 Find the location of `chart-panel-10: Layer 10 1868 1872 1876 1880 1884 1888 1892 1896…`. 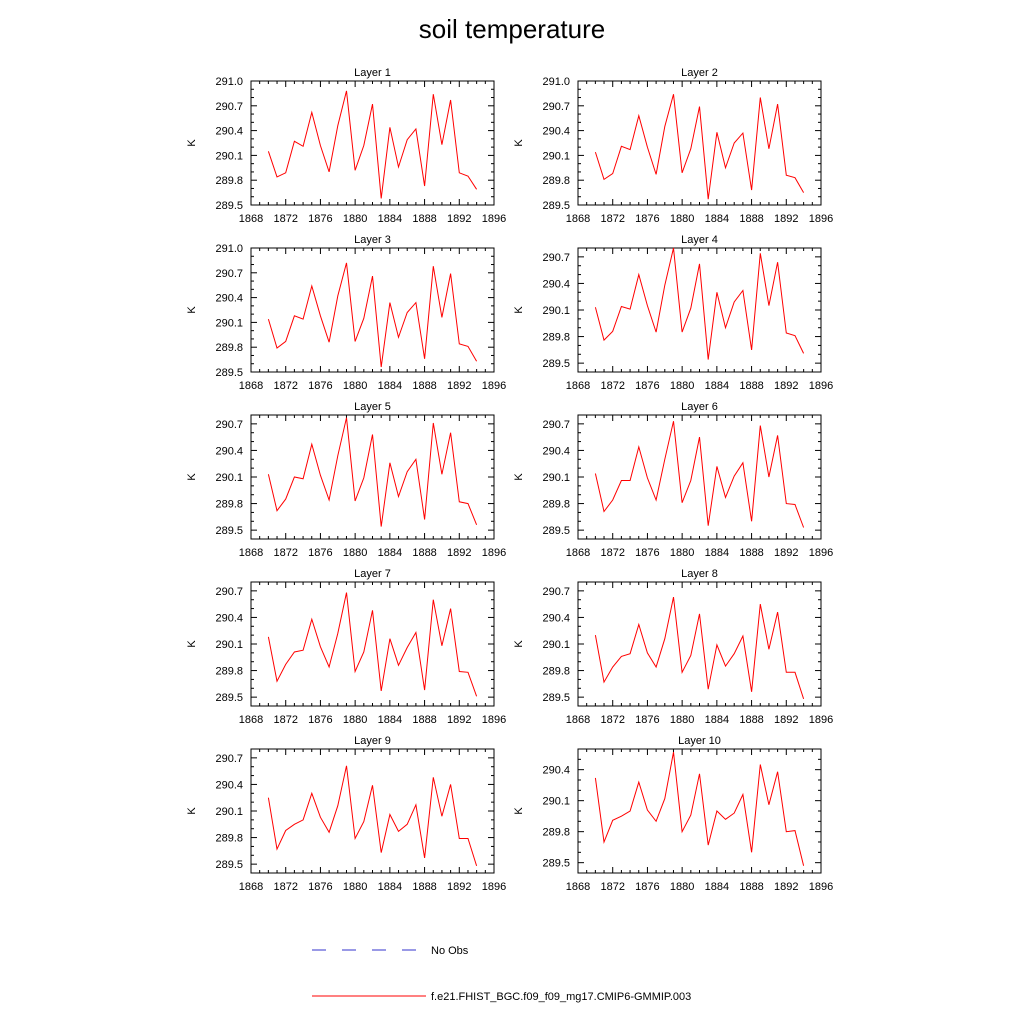

chart-panel-10: Layer 10 1868 1872 1876 1880 1884 1888 1892 1896… is located at coordinates (673, 814).